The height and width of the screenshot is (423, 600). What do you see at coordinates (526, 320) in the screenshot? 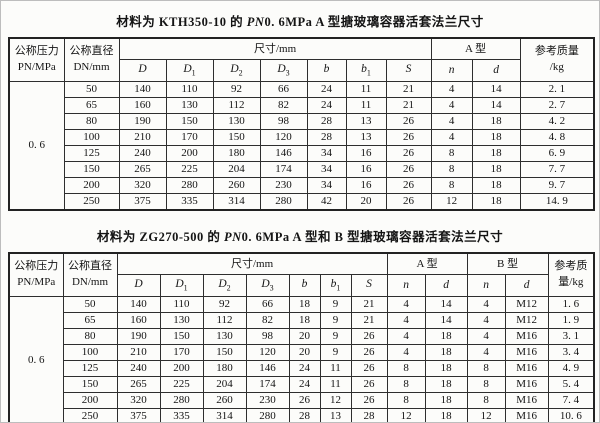
I see `dimension-value-cell: M12` at bounding box center [526, 320].